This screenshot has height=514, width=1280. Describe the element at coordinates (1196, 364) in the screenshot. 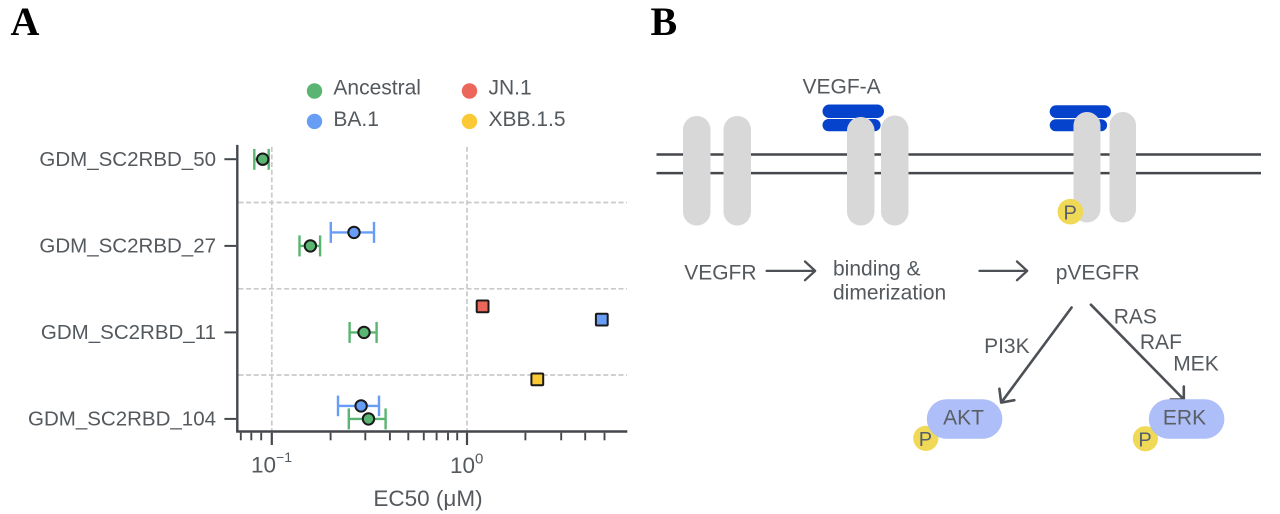

I see `svg-text: MEK` at that location.